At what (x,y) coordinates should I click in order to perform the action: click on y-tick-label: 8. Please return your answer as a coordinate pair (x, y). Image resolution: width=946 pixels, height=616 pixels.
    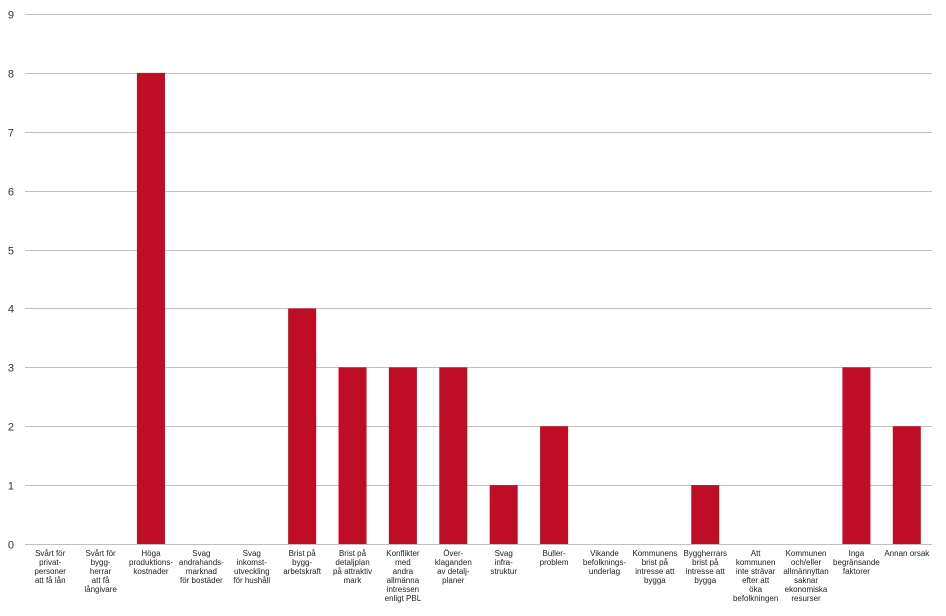
    Looking at the image, I should click on (11, 75).